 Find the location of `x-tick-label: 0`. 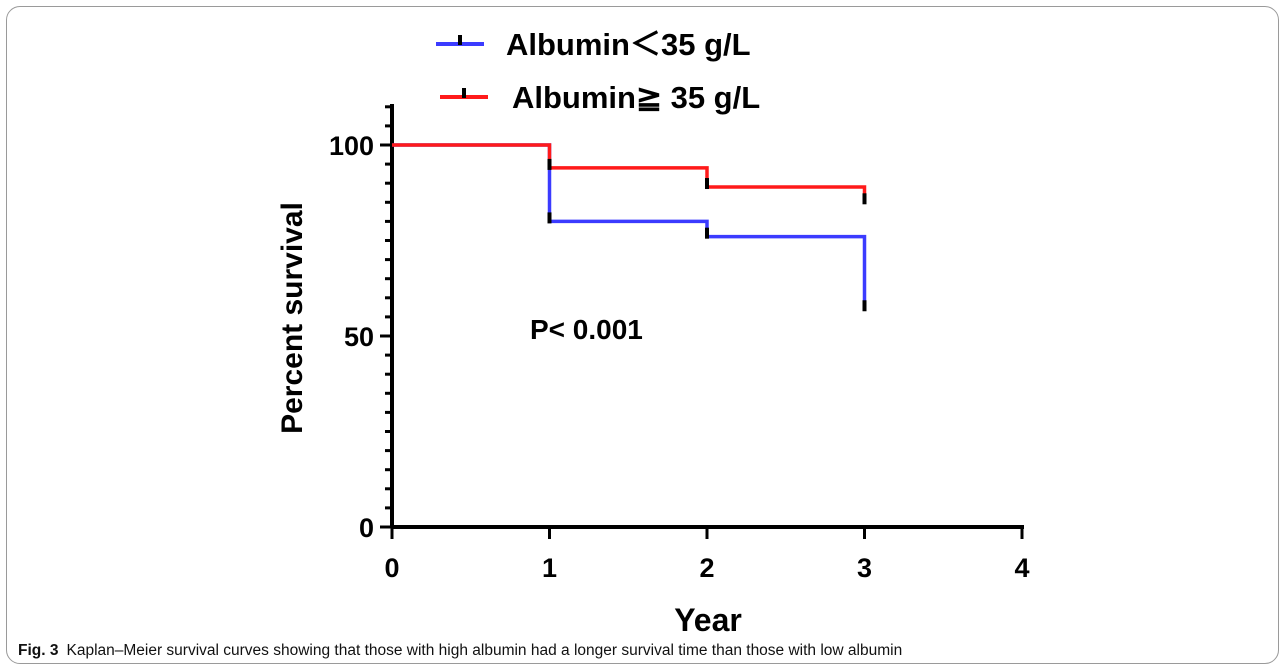

x-tick-label: 0 is located at coordinates (391, 568).